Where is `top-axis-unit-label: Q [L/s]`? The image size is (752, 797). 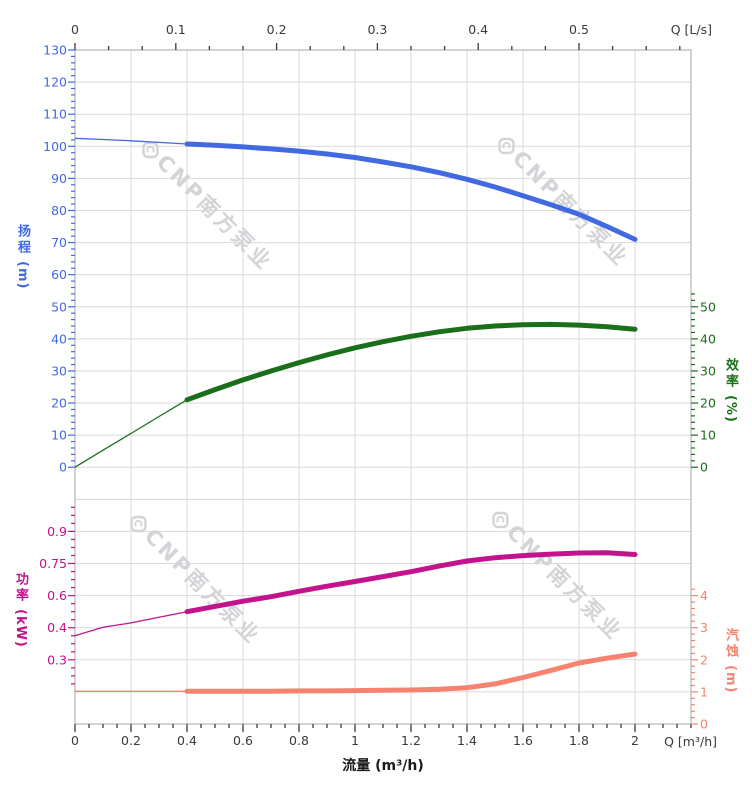
top-axis-unit-label: Q [L/s] is located at coordinates (691, 29).